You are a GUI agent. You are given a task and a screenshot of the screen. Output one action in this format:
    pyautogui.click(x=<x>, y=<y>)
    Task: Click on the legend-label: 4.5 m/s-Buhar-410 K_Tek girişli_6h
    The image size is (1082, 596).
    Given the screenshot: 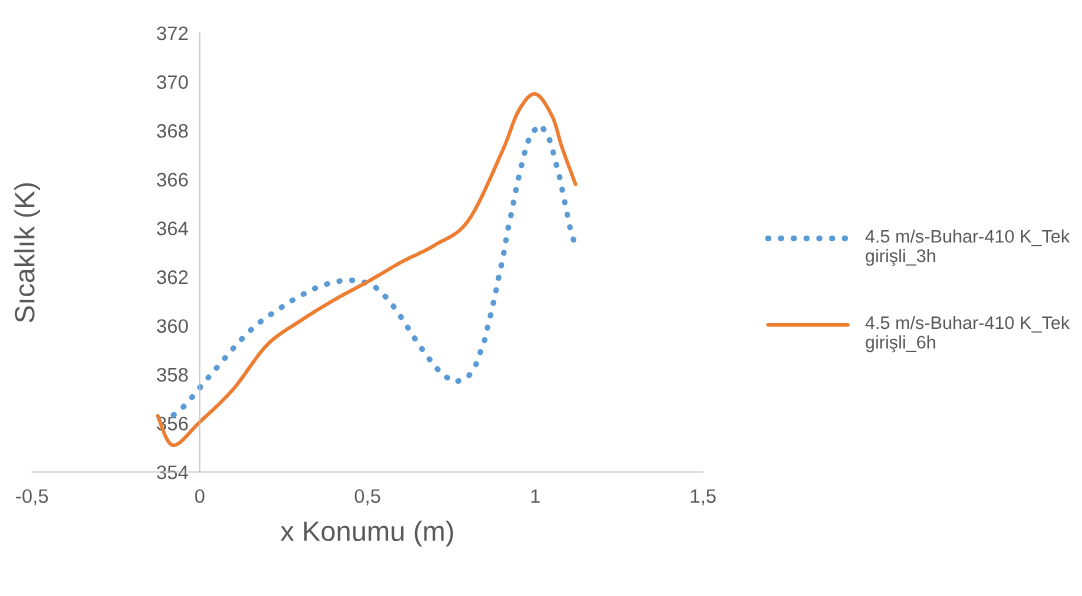 What is the action you would take?
    pyautogui.click(x=967, y=334)
    